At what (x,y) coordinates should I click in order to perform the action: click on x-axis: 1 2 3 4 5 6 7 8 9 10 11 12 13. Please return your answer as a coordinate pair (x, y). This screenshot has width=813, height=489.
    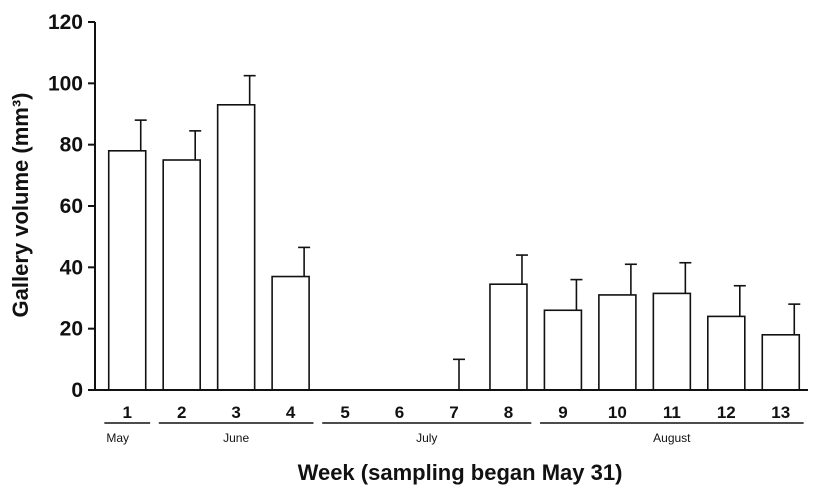
    Looking at the image, I should click on (451, 405).